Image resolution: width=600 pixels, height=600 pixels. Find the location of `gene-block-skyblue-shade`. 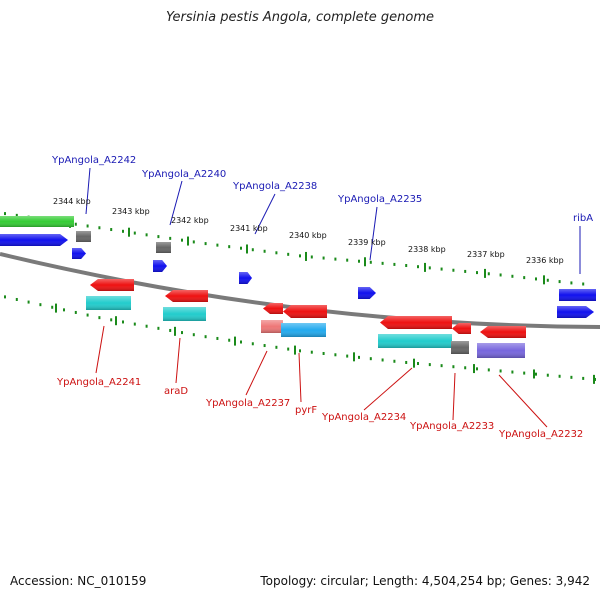

gene-block-skyblue-shade is located at coordinates (303, 330).